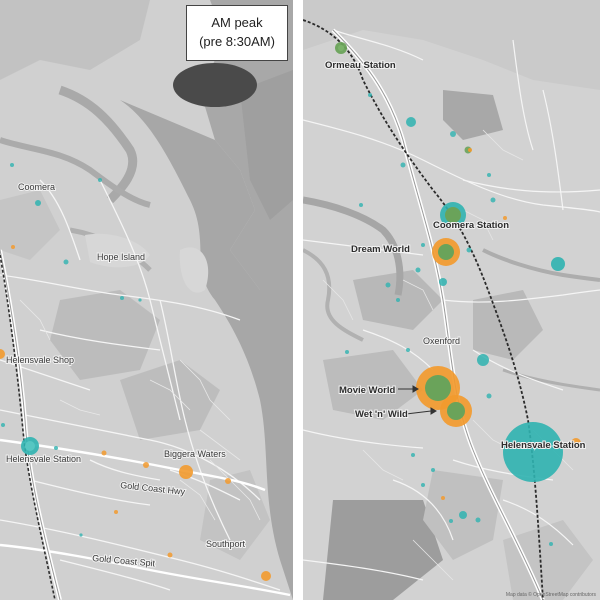 Image resolution: width=600 pixels, height=600 pixels. I want to click on label-oxenford: Oxenford, so click(441, 341).